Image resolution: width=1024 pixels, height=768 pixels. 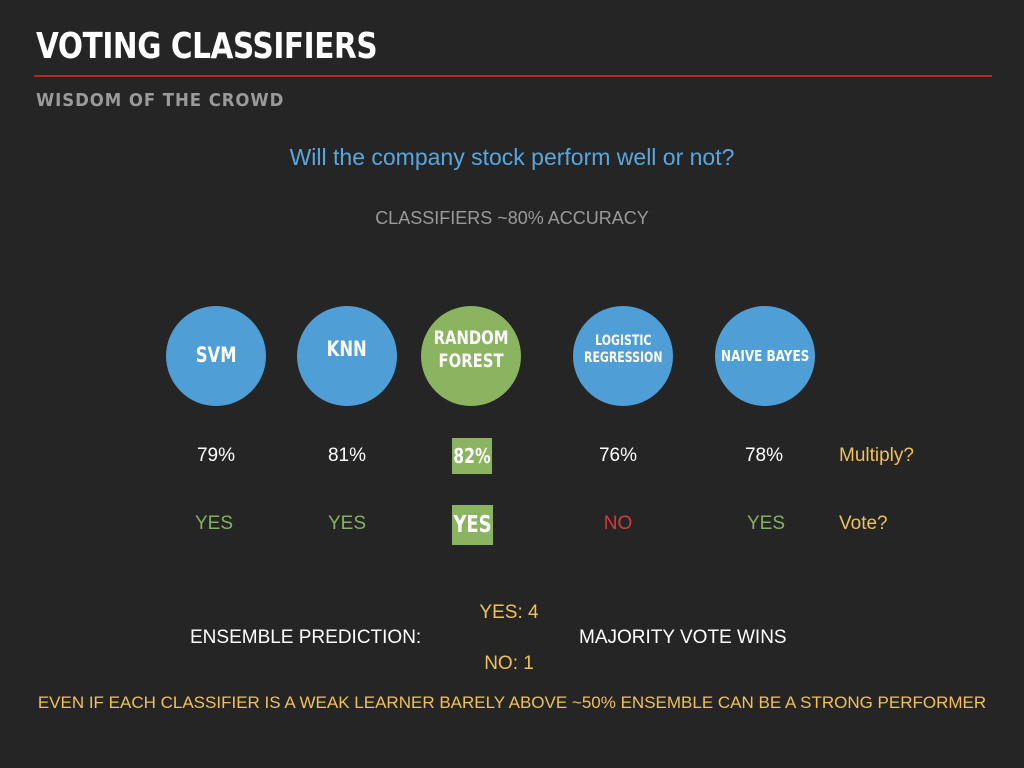 What do you see at coordinates (509, 663) in the screenshot?
I see `no-count: NO: 1` at bounding box center [509, 663].